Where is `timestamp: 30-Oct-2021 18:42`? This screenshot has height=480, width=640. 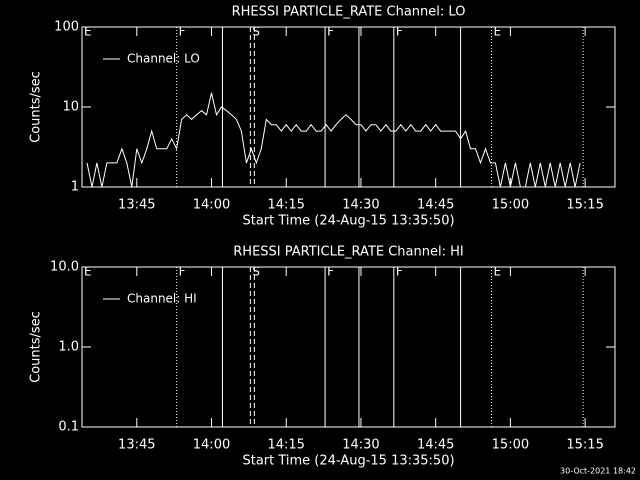 timestamp: 30-Oct-2021 18:42 is located at coordinates (598, 471).